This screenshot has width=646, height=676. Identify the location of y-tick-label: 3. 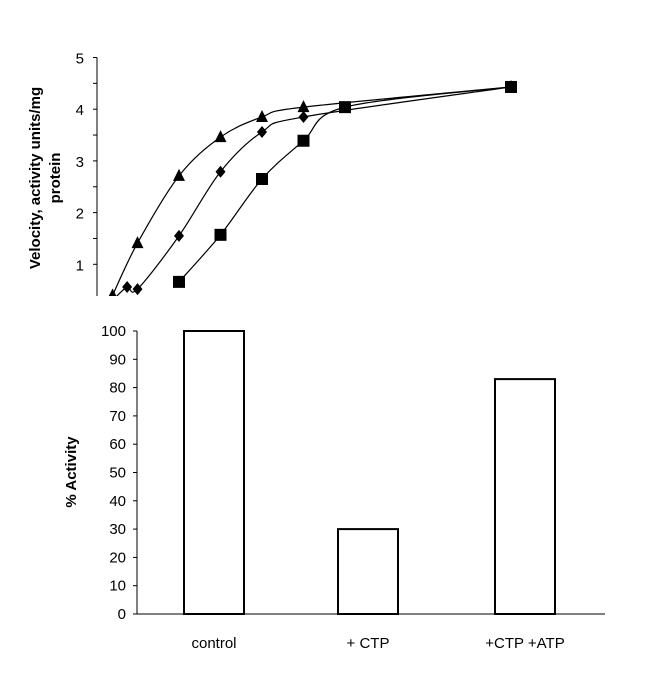
(80, 162).